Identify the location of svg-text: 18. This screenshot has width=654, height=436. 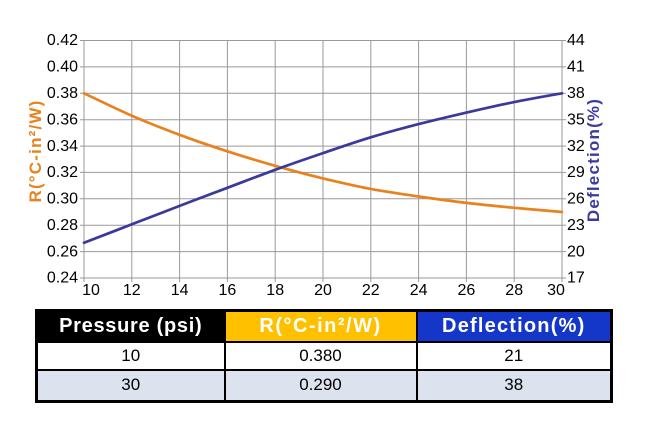
(275, 290).